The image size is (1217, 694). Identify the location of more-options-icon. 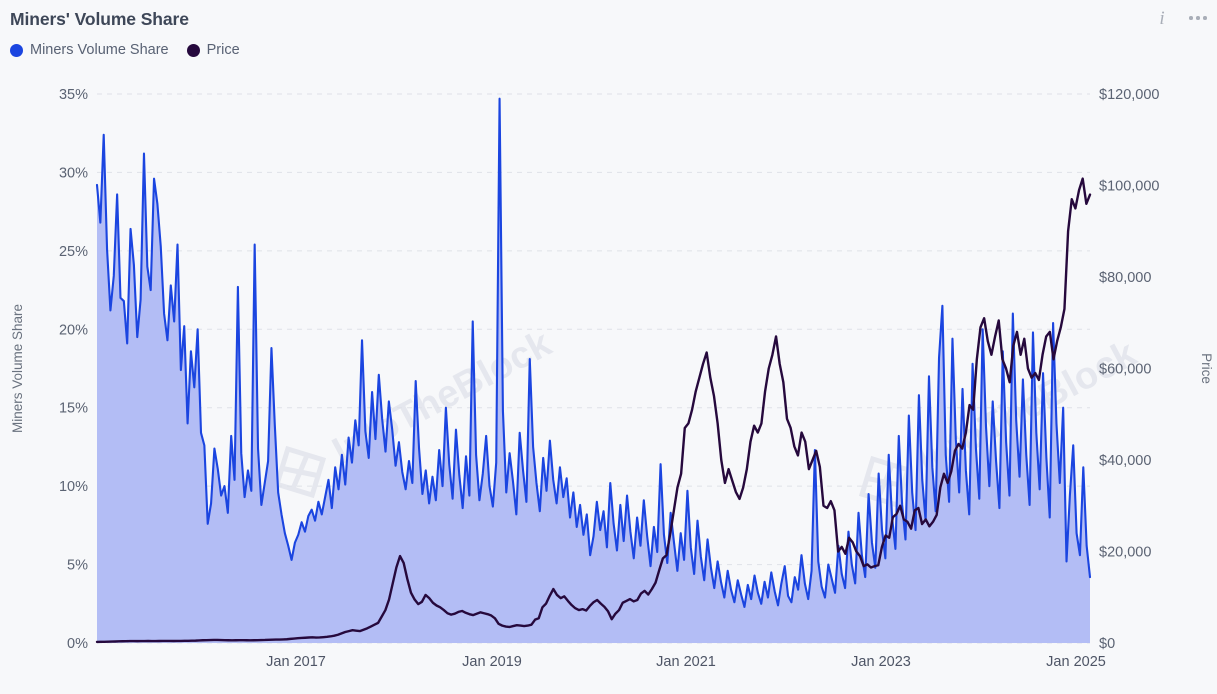
(1198, 18).